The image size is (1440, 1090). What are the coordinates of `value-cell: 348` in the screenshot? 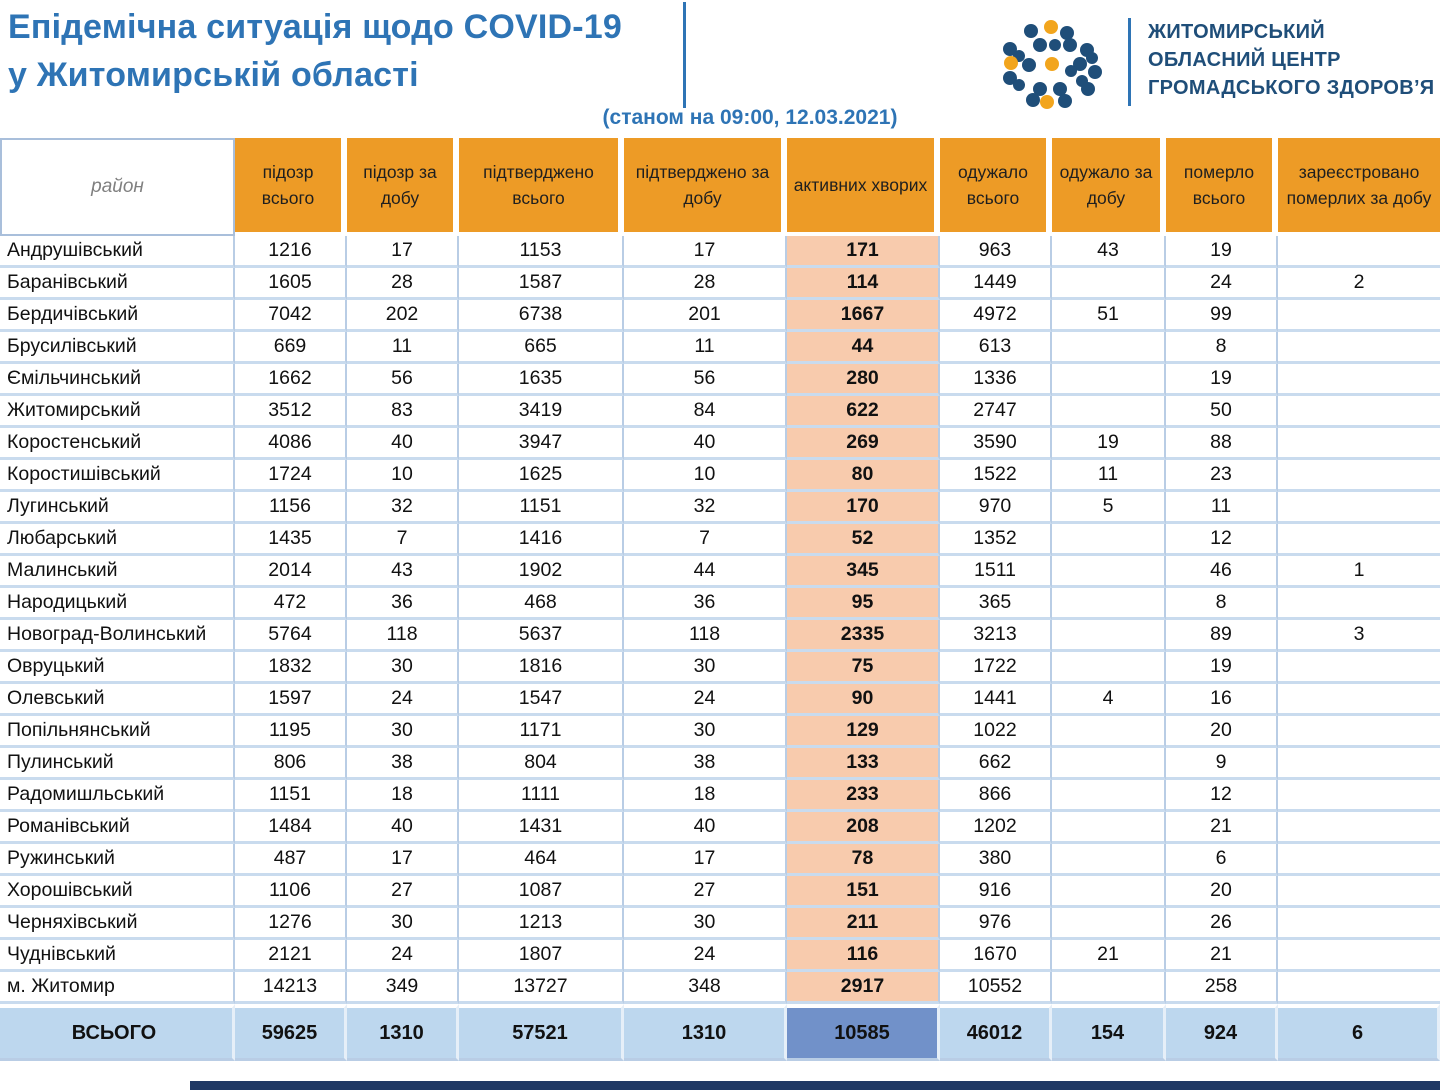 It's located at (705, 988).